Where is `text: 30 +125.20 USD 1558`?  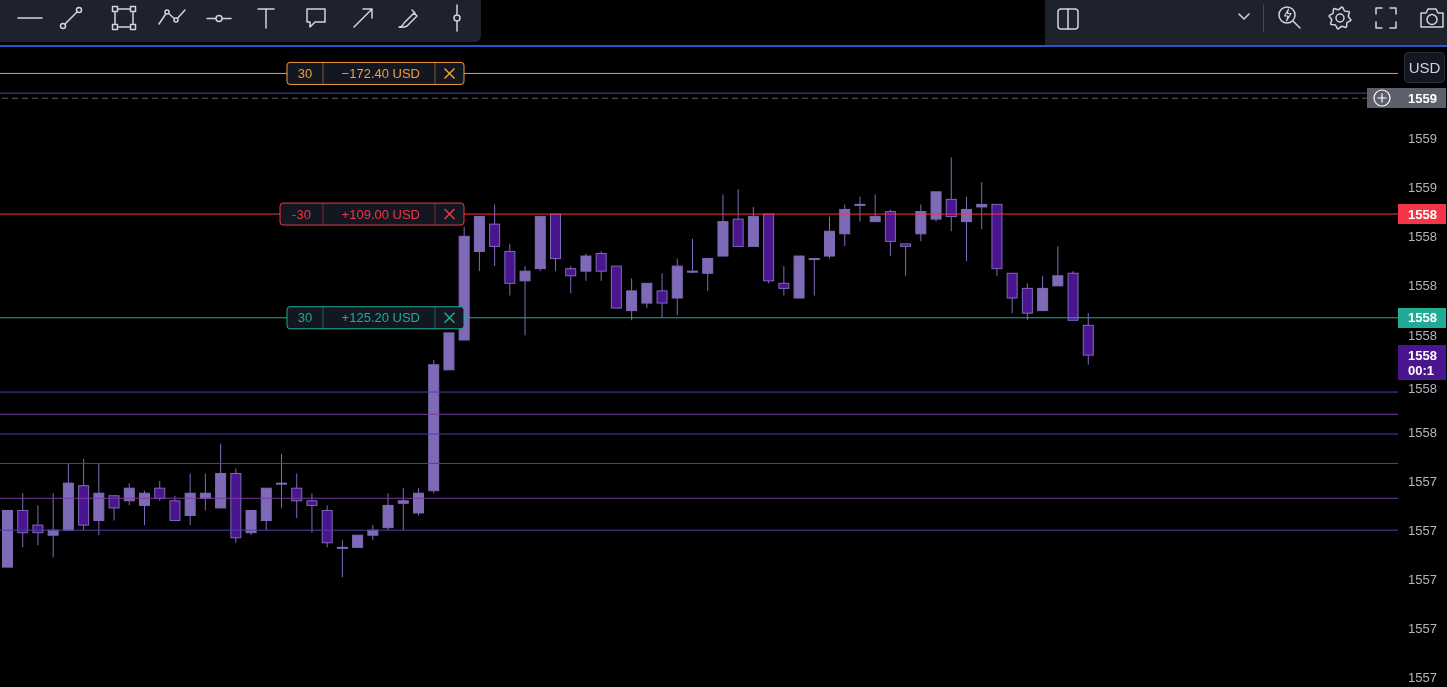 text: 30 +125.20 USD 1558 is located at coordinates (867, 318).